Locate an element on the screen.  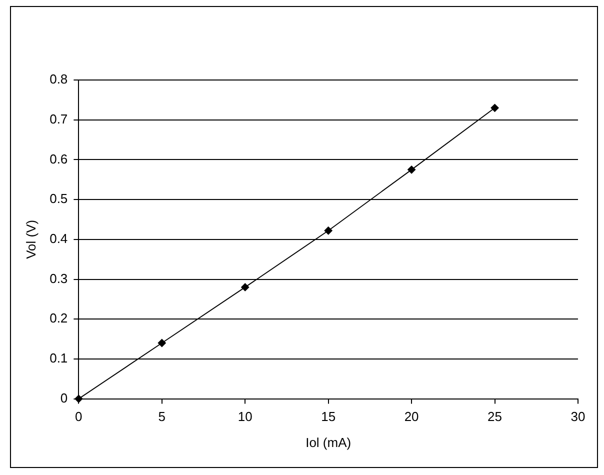
y-tick-label: 0.8 is located at coordinates (59, 79).